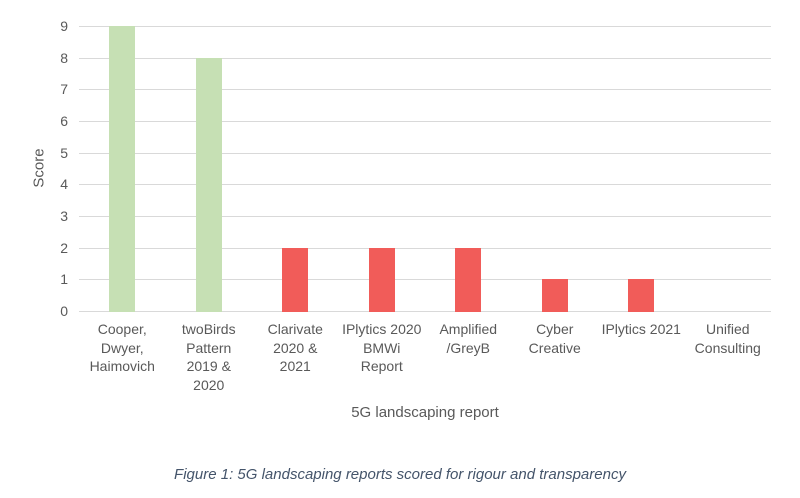 The width and height of the screenshot is (800, 498). Describe the element at coordinates (64, 279) in the screenshot. I see `y-tick-label-1: 1` at that location.